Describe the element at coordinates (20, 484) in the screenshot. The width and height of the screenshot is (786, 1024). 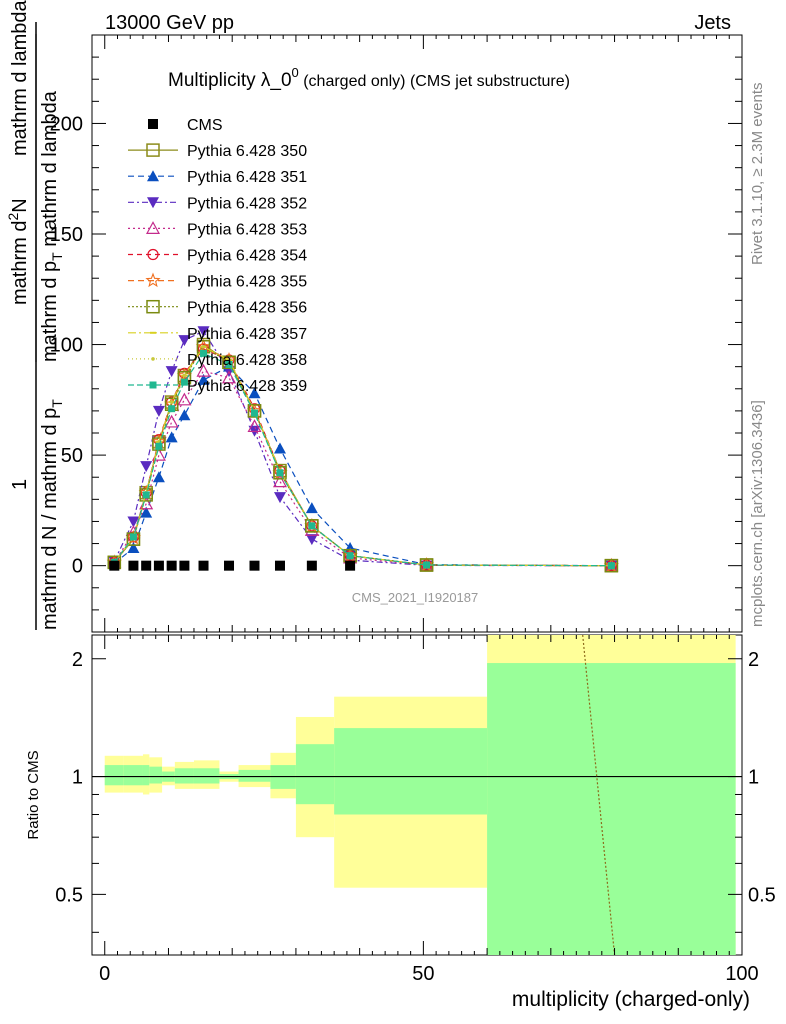
I see `y-label-one: 1` at that location.